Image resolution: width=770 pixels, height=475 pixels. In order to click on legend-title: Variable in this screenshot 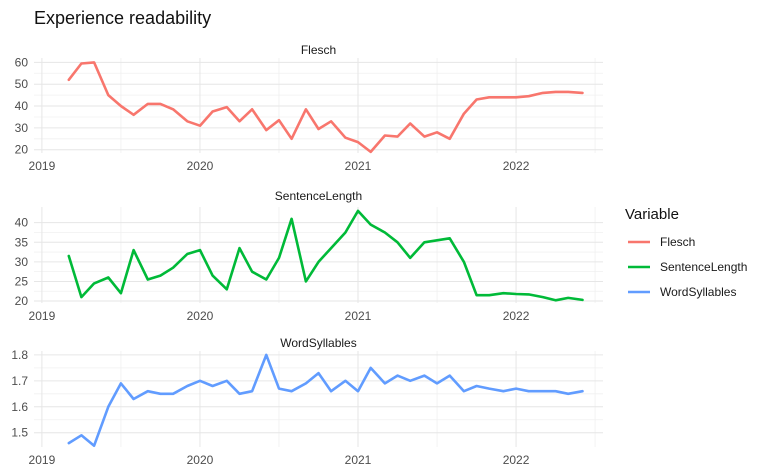, I will do `click(652, 214)`.